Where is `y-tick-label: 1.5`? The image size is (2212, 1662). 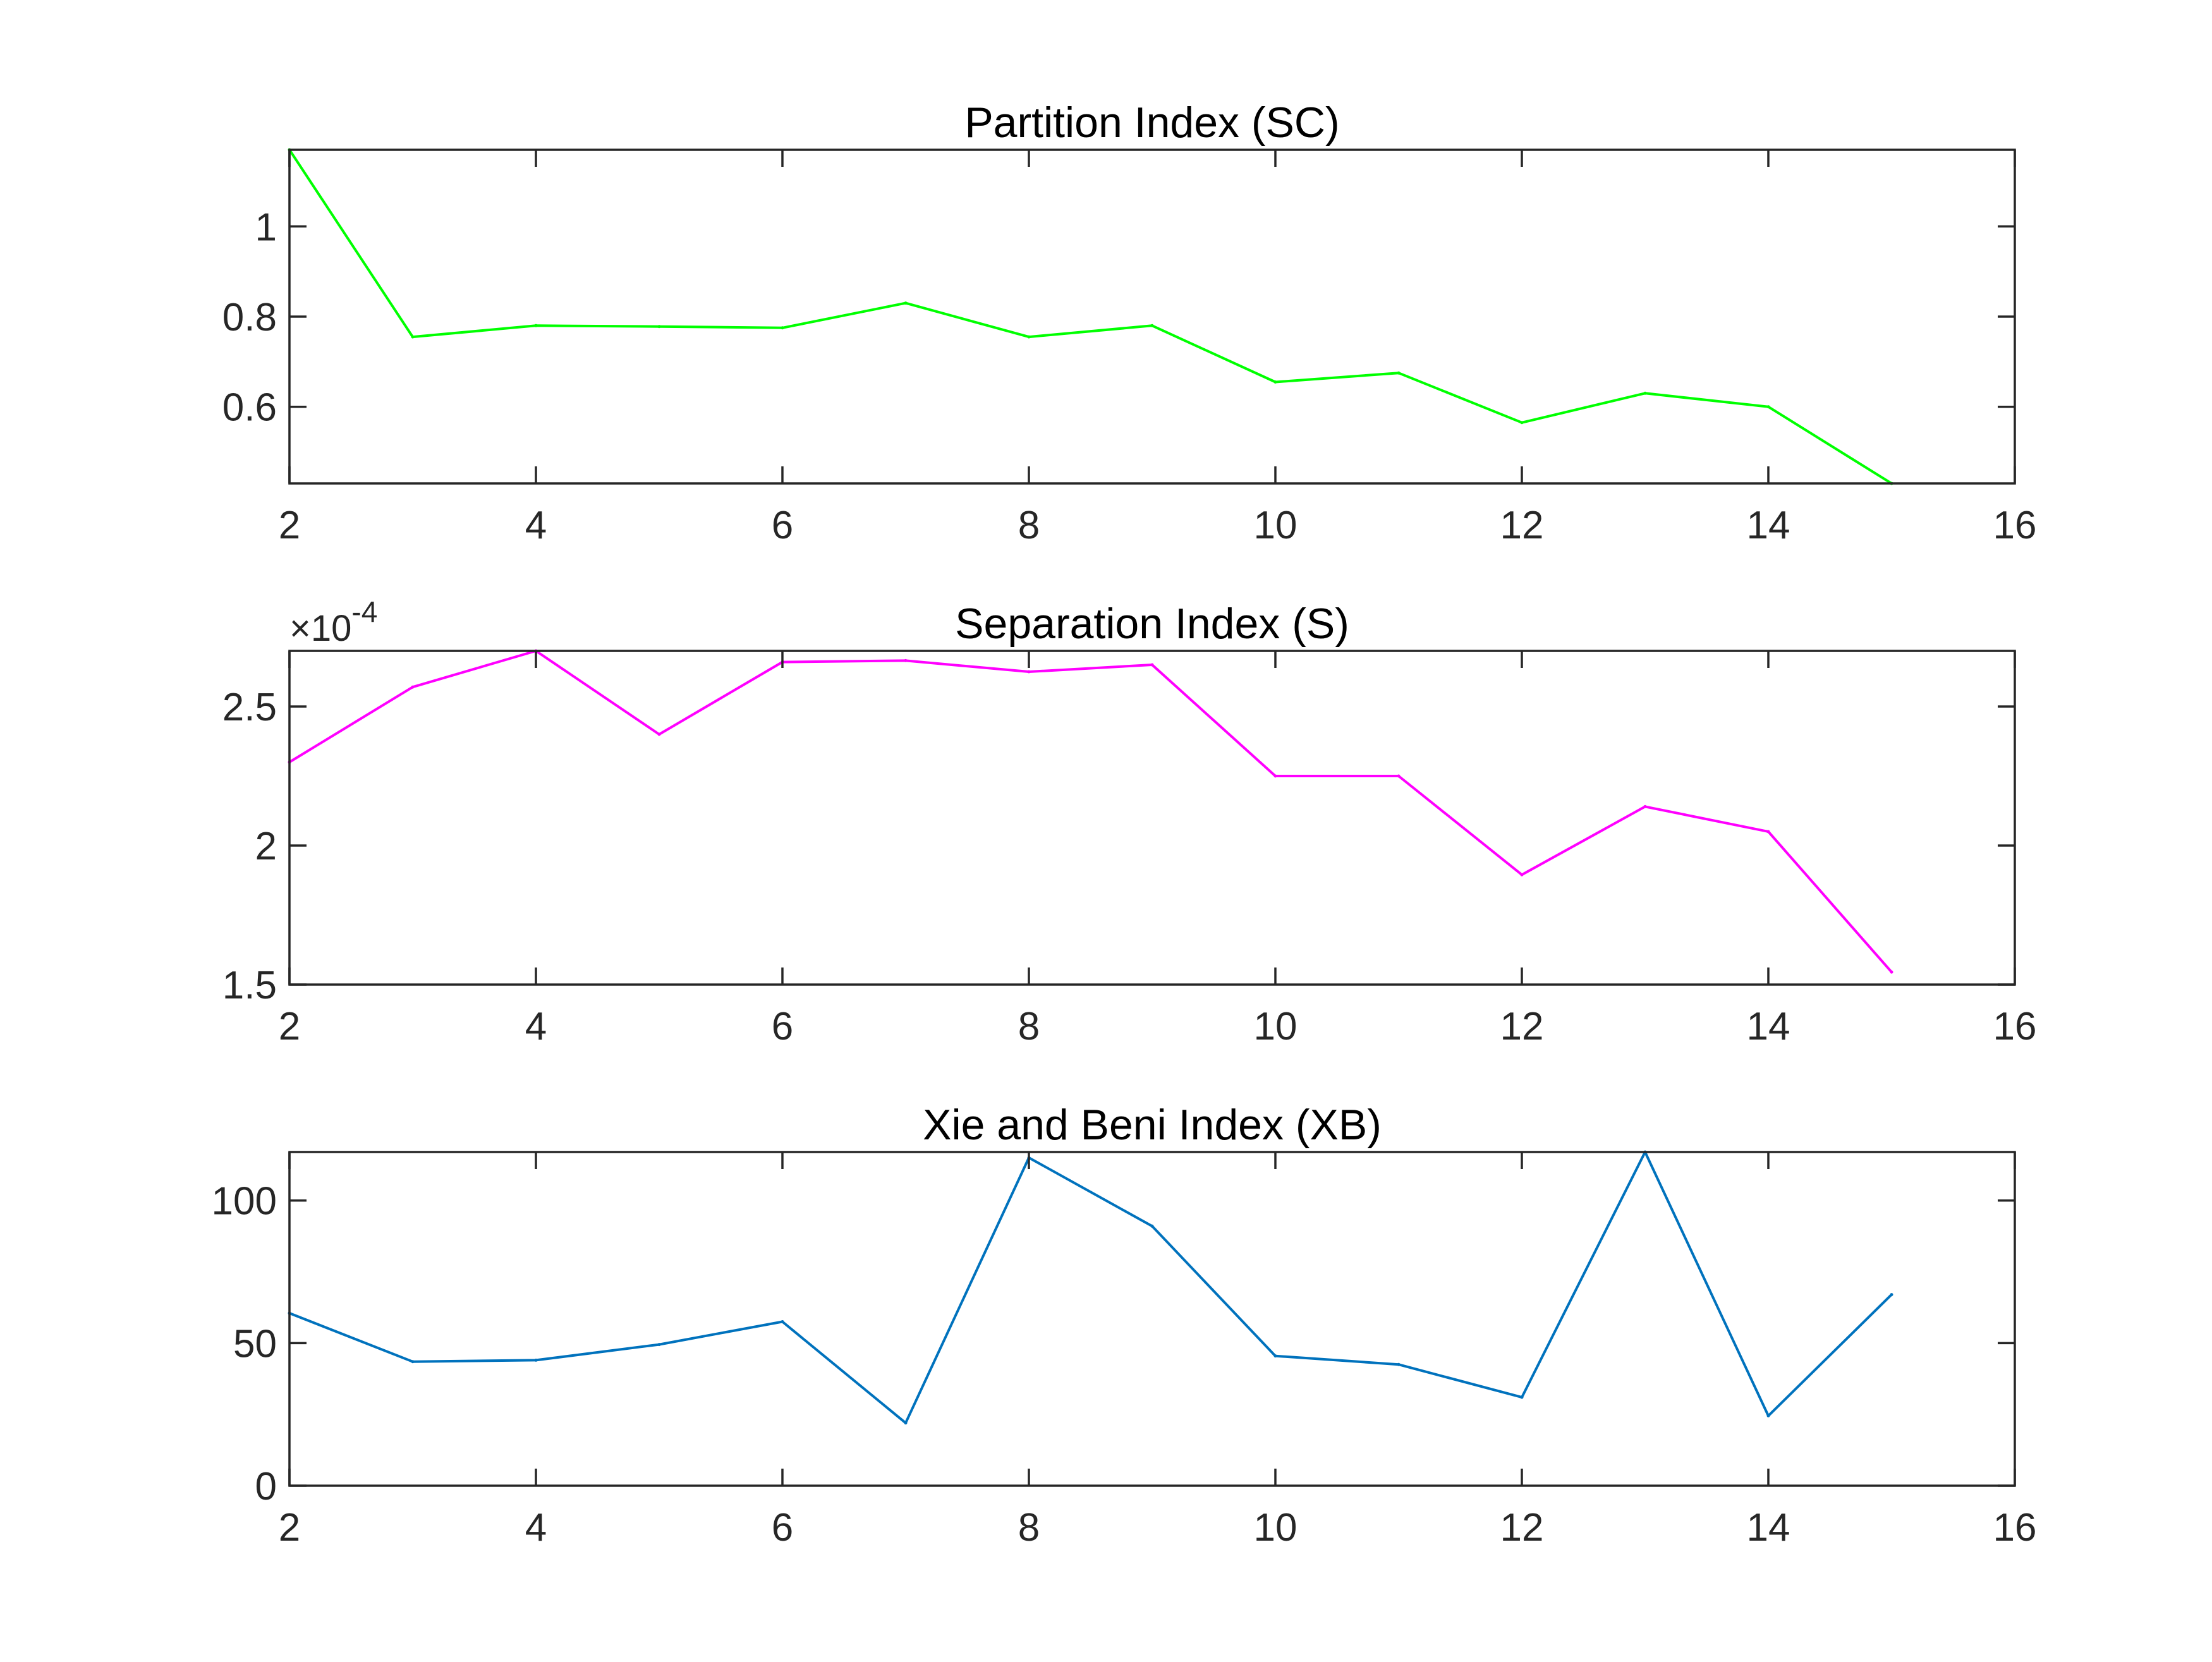
y-tick-label: 1.5 is located at coordinates (249, 985).